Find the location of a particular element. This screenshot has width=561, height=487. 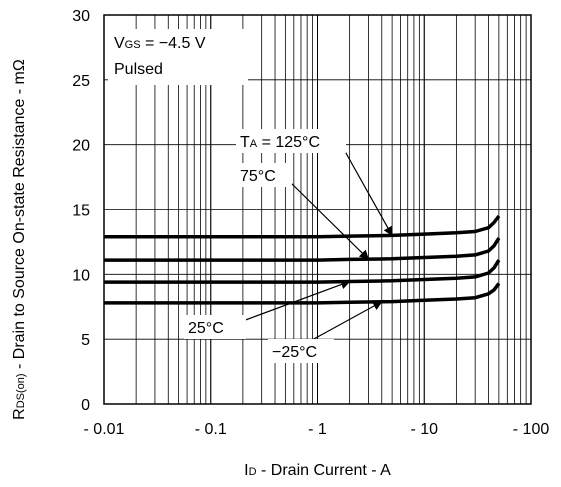

annotation-label: 25°C is located at coordinates (206, 328).